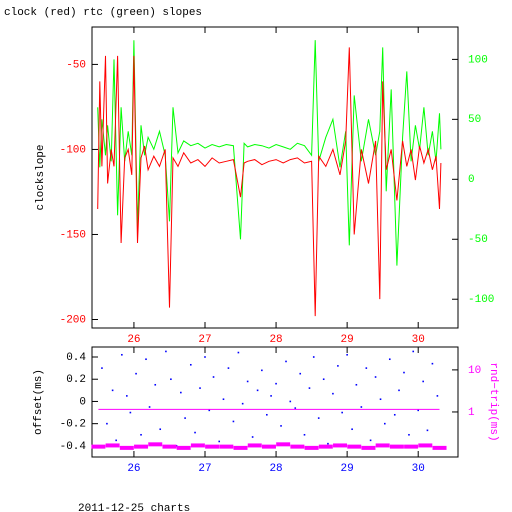 This screenshot has width=512, height=512. I want to click on y-tick-label: 0.2, so click(76, 380).